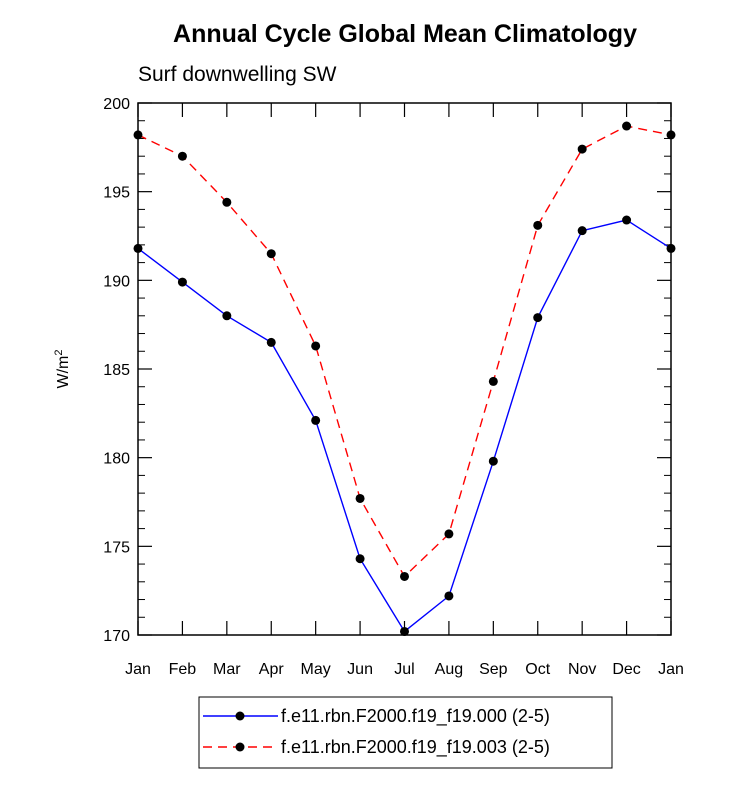 The image size is (733, 789). What do you see at coordinates (116, 636) in the screenshot?
I see `y-tick-label: 170` at bounding box center [116, 636].